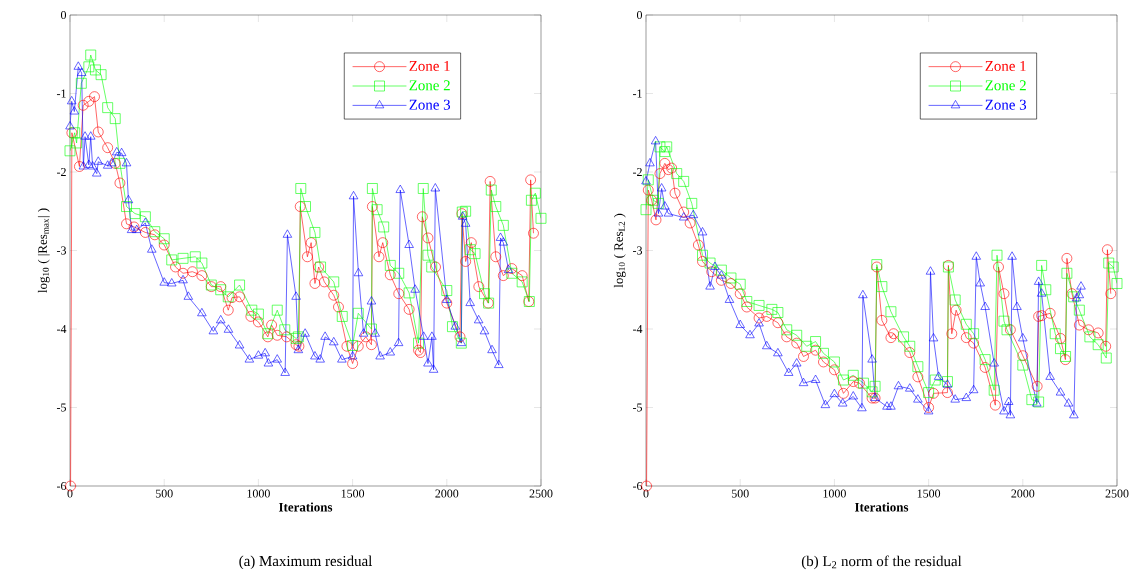  I want to click on y-axis-title: log$_{10}$ ( |Res$_{max}$| ), so click(43, 250).